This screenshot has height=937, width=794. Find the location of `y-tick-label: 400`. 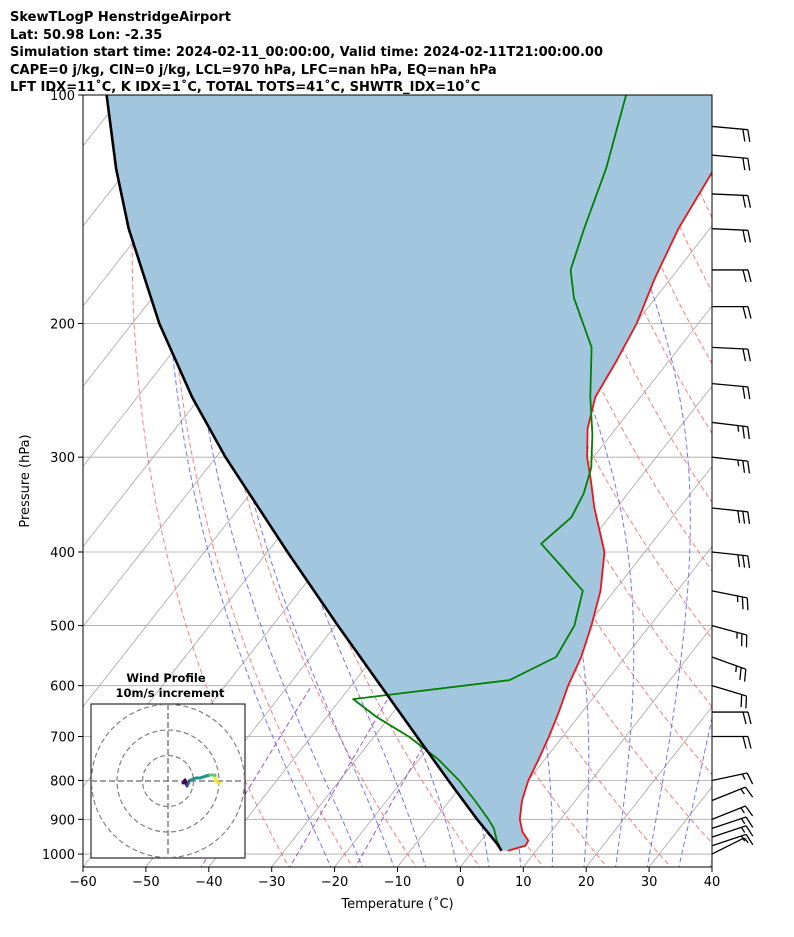

y-tick-label: 400 is located at coordinates (62, 553).